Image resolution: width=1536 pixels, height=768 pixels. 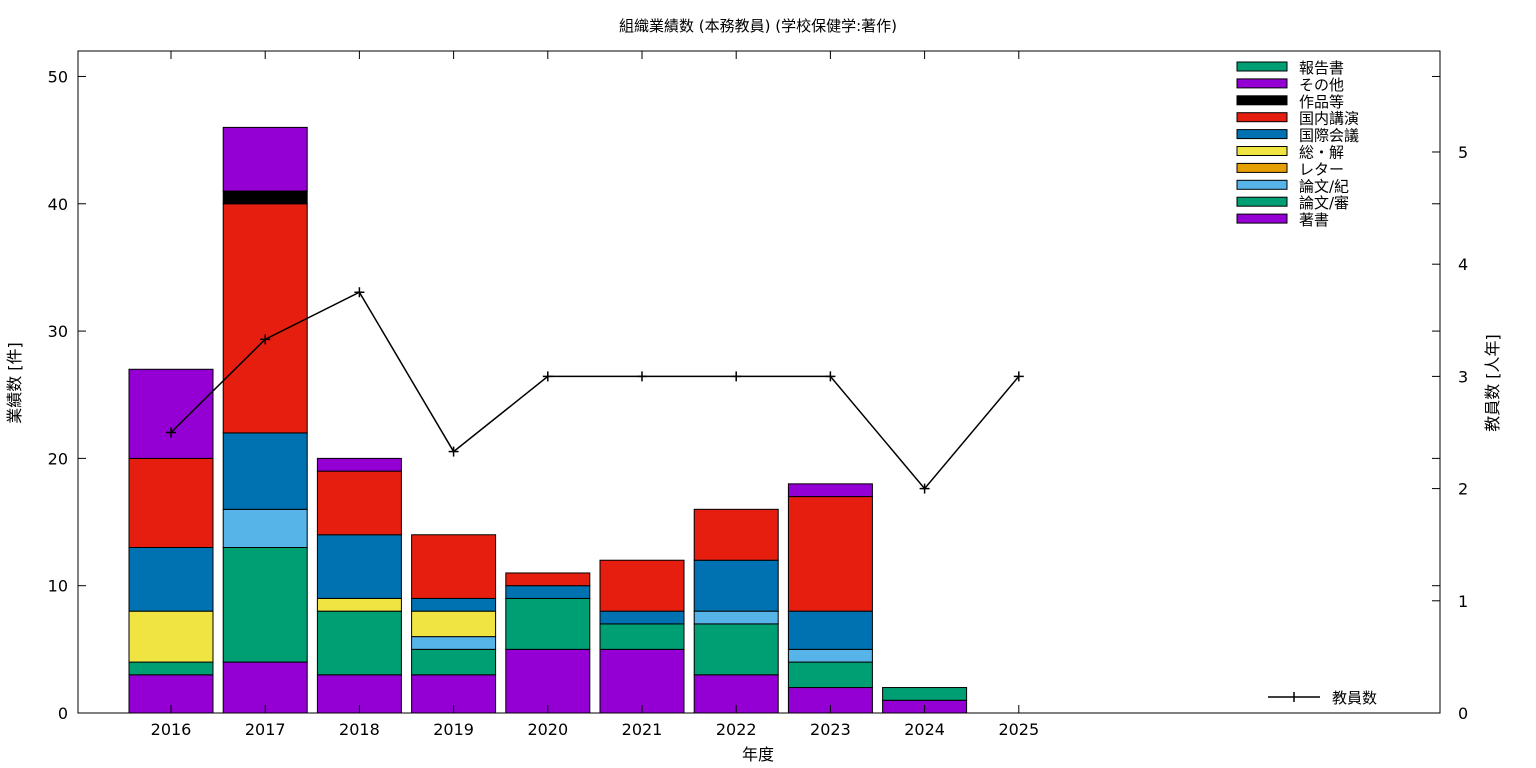 What do you see at coordinates (1018, 729) in the screenshot?
I see `x-tick-label: 2025` at bounding box center [1018, 729].